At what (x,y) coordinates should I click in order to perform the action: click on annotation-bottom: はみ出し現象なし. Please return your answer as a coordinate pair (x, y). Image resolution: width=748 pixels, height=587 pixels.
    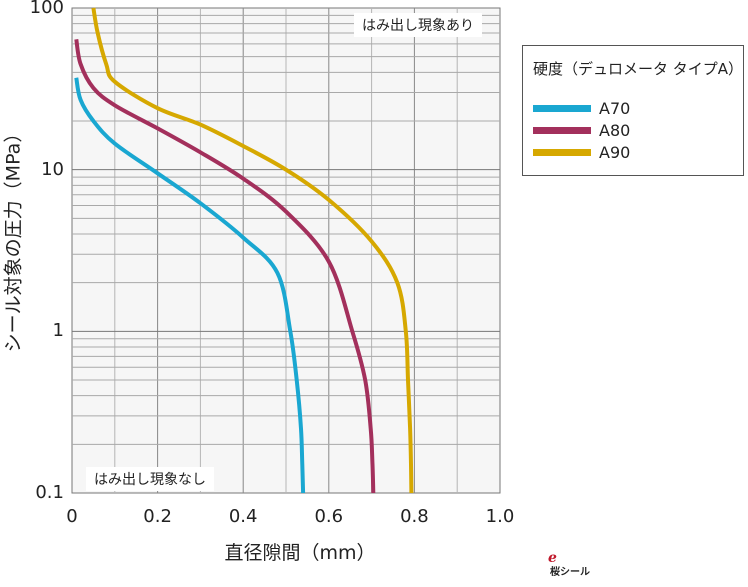
    Looking at the image, I should click on (150, 479).